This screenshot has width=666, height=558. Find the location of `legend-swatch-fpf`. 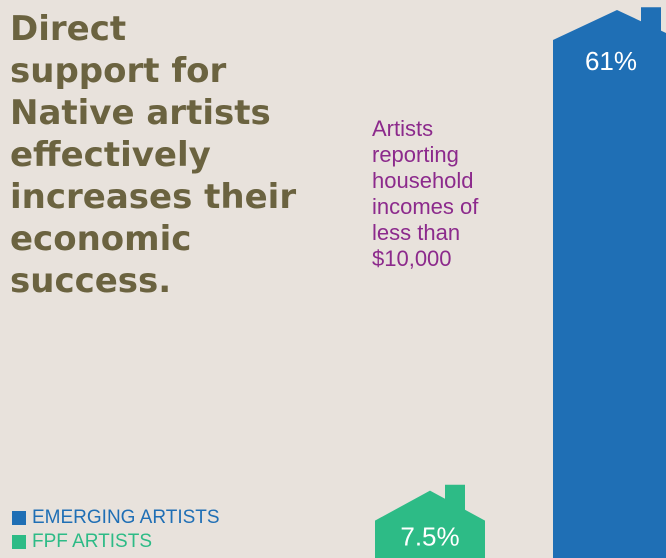

legend-swatch-fpf is located at coordinates (19, 542).